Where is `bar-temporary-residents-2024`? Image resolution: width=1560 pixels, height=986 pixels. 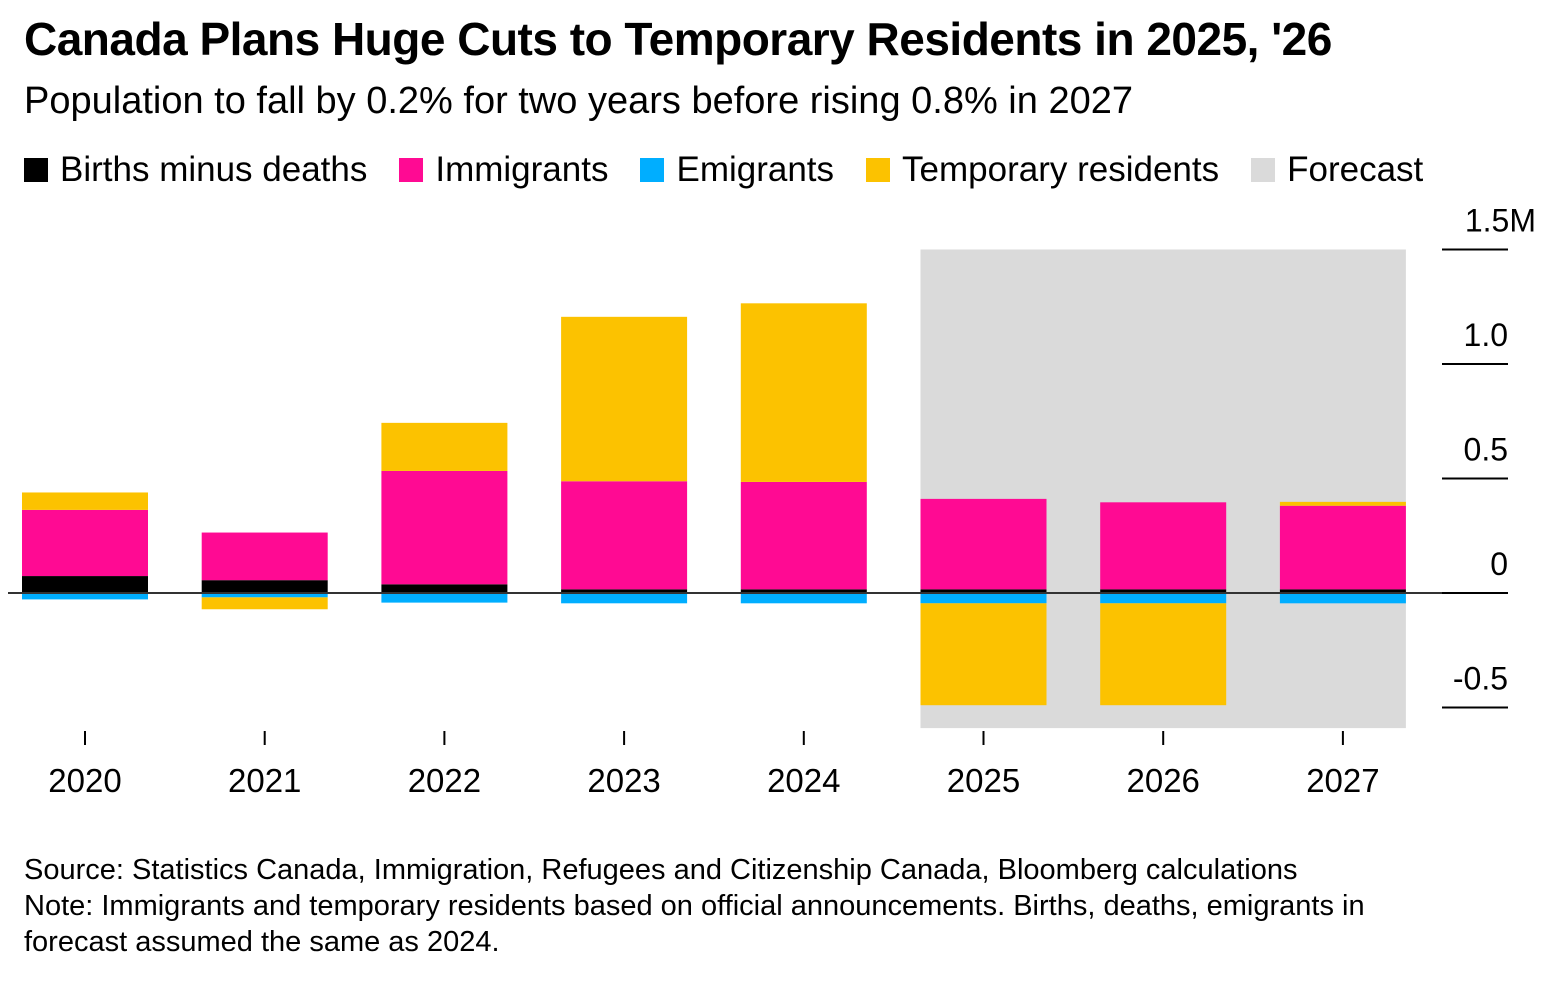 bar-temporary-residents-2024 is located at coordinates (803, 392).